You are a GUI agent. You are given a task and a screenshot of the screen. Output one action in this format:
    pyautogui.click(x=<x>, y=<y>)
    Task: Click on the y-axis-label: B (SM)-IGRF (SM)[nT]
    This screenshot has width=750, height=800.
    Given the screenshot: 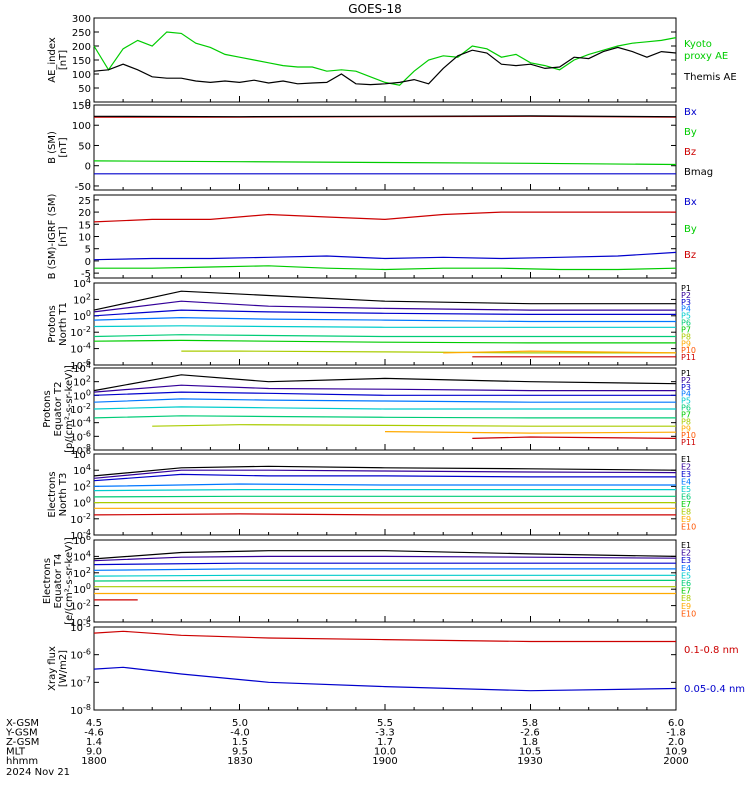 What is the action you would take?
    pyautogui.click(x=58, y=237)
    